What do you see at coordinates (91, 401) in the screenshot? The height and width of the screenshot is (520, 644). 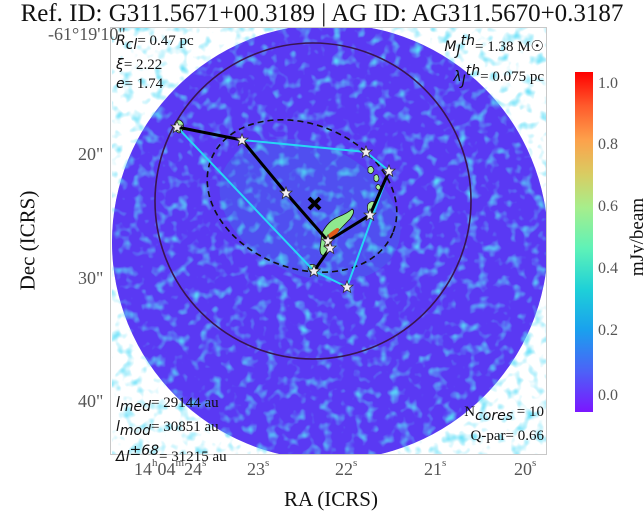 I see `y-tick-3: 40"` at bounding box center [91, 401].